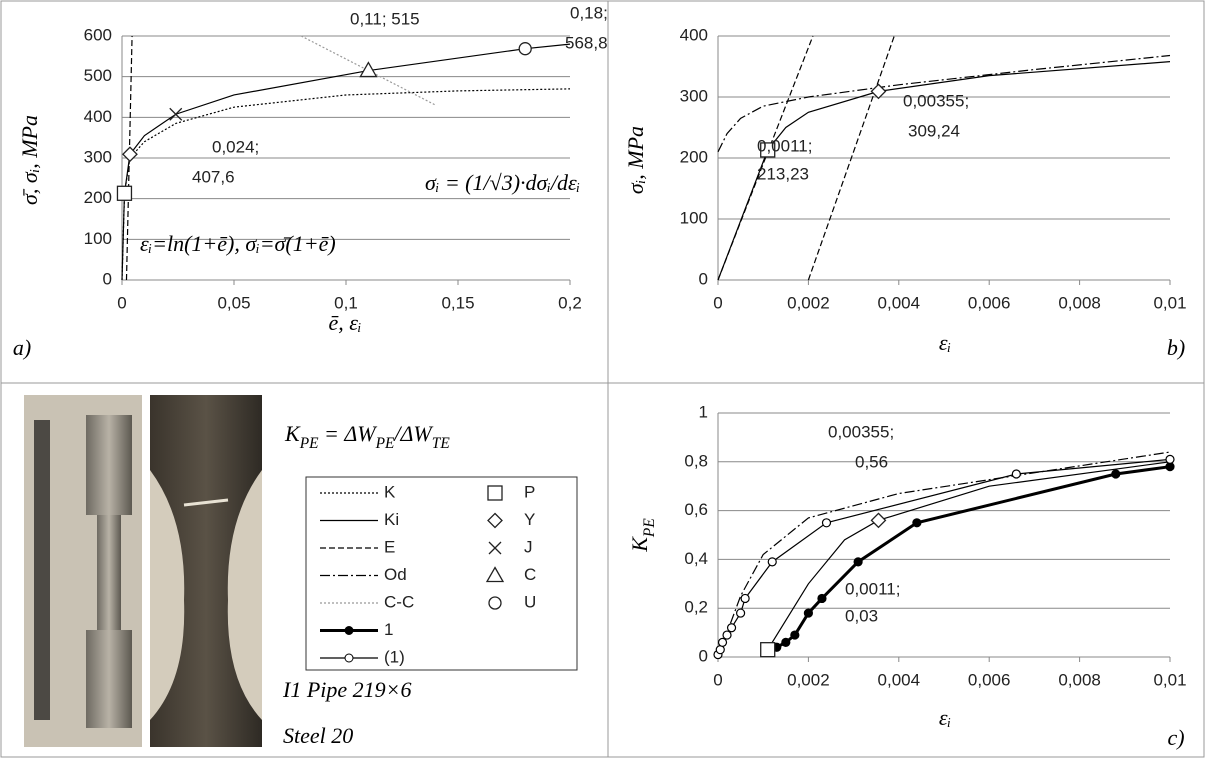  What do you see at coordinates (391, 519) in the screenshot?
I see `legend-label: Ki` at bounding box center [391, 519].